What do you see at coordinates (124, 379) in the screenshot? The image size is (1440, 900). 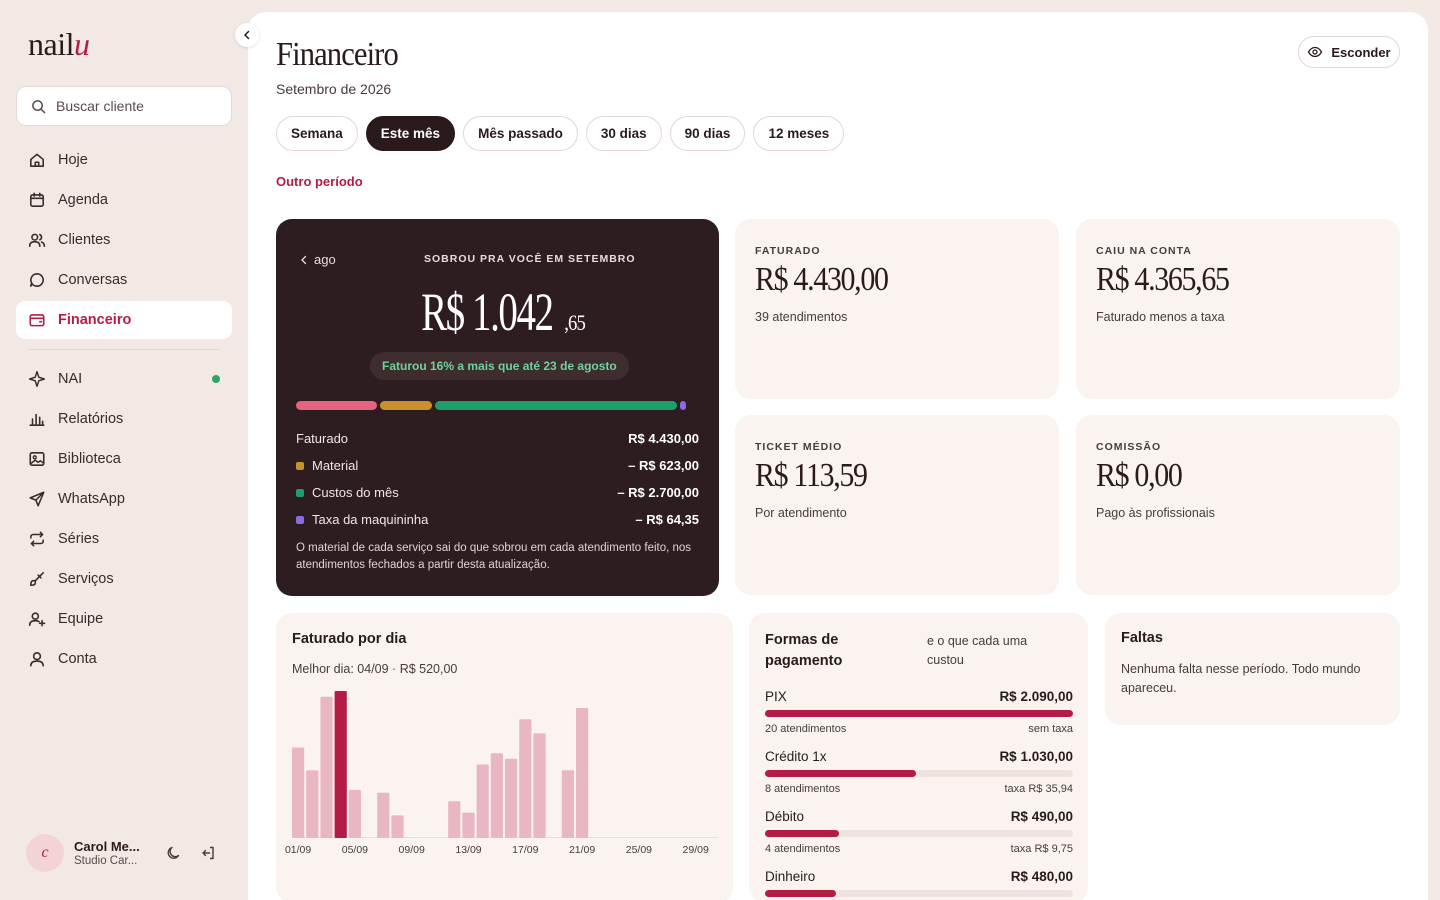 I see `sidebar-item-nai: NAI` at bounding box center [124, 379].